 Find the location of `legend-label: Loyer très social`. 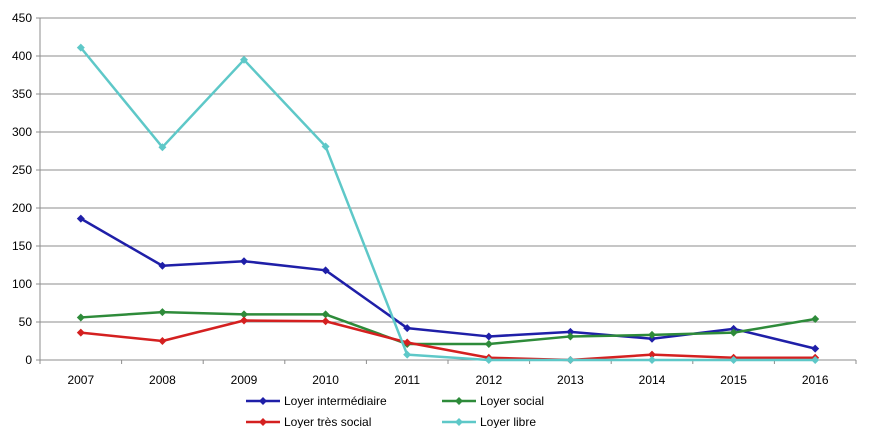

legend-label: Loyer très social is located at coordinates (327, 421).